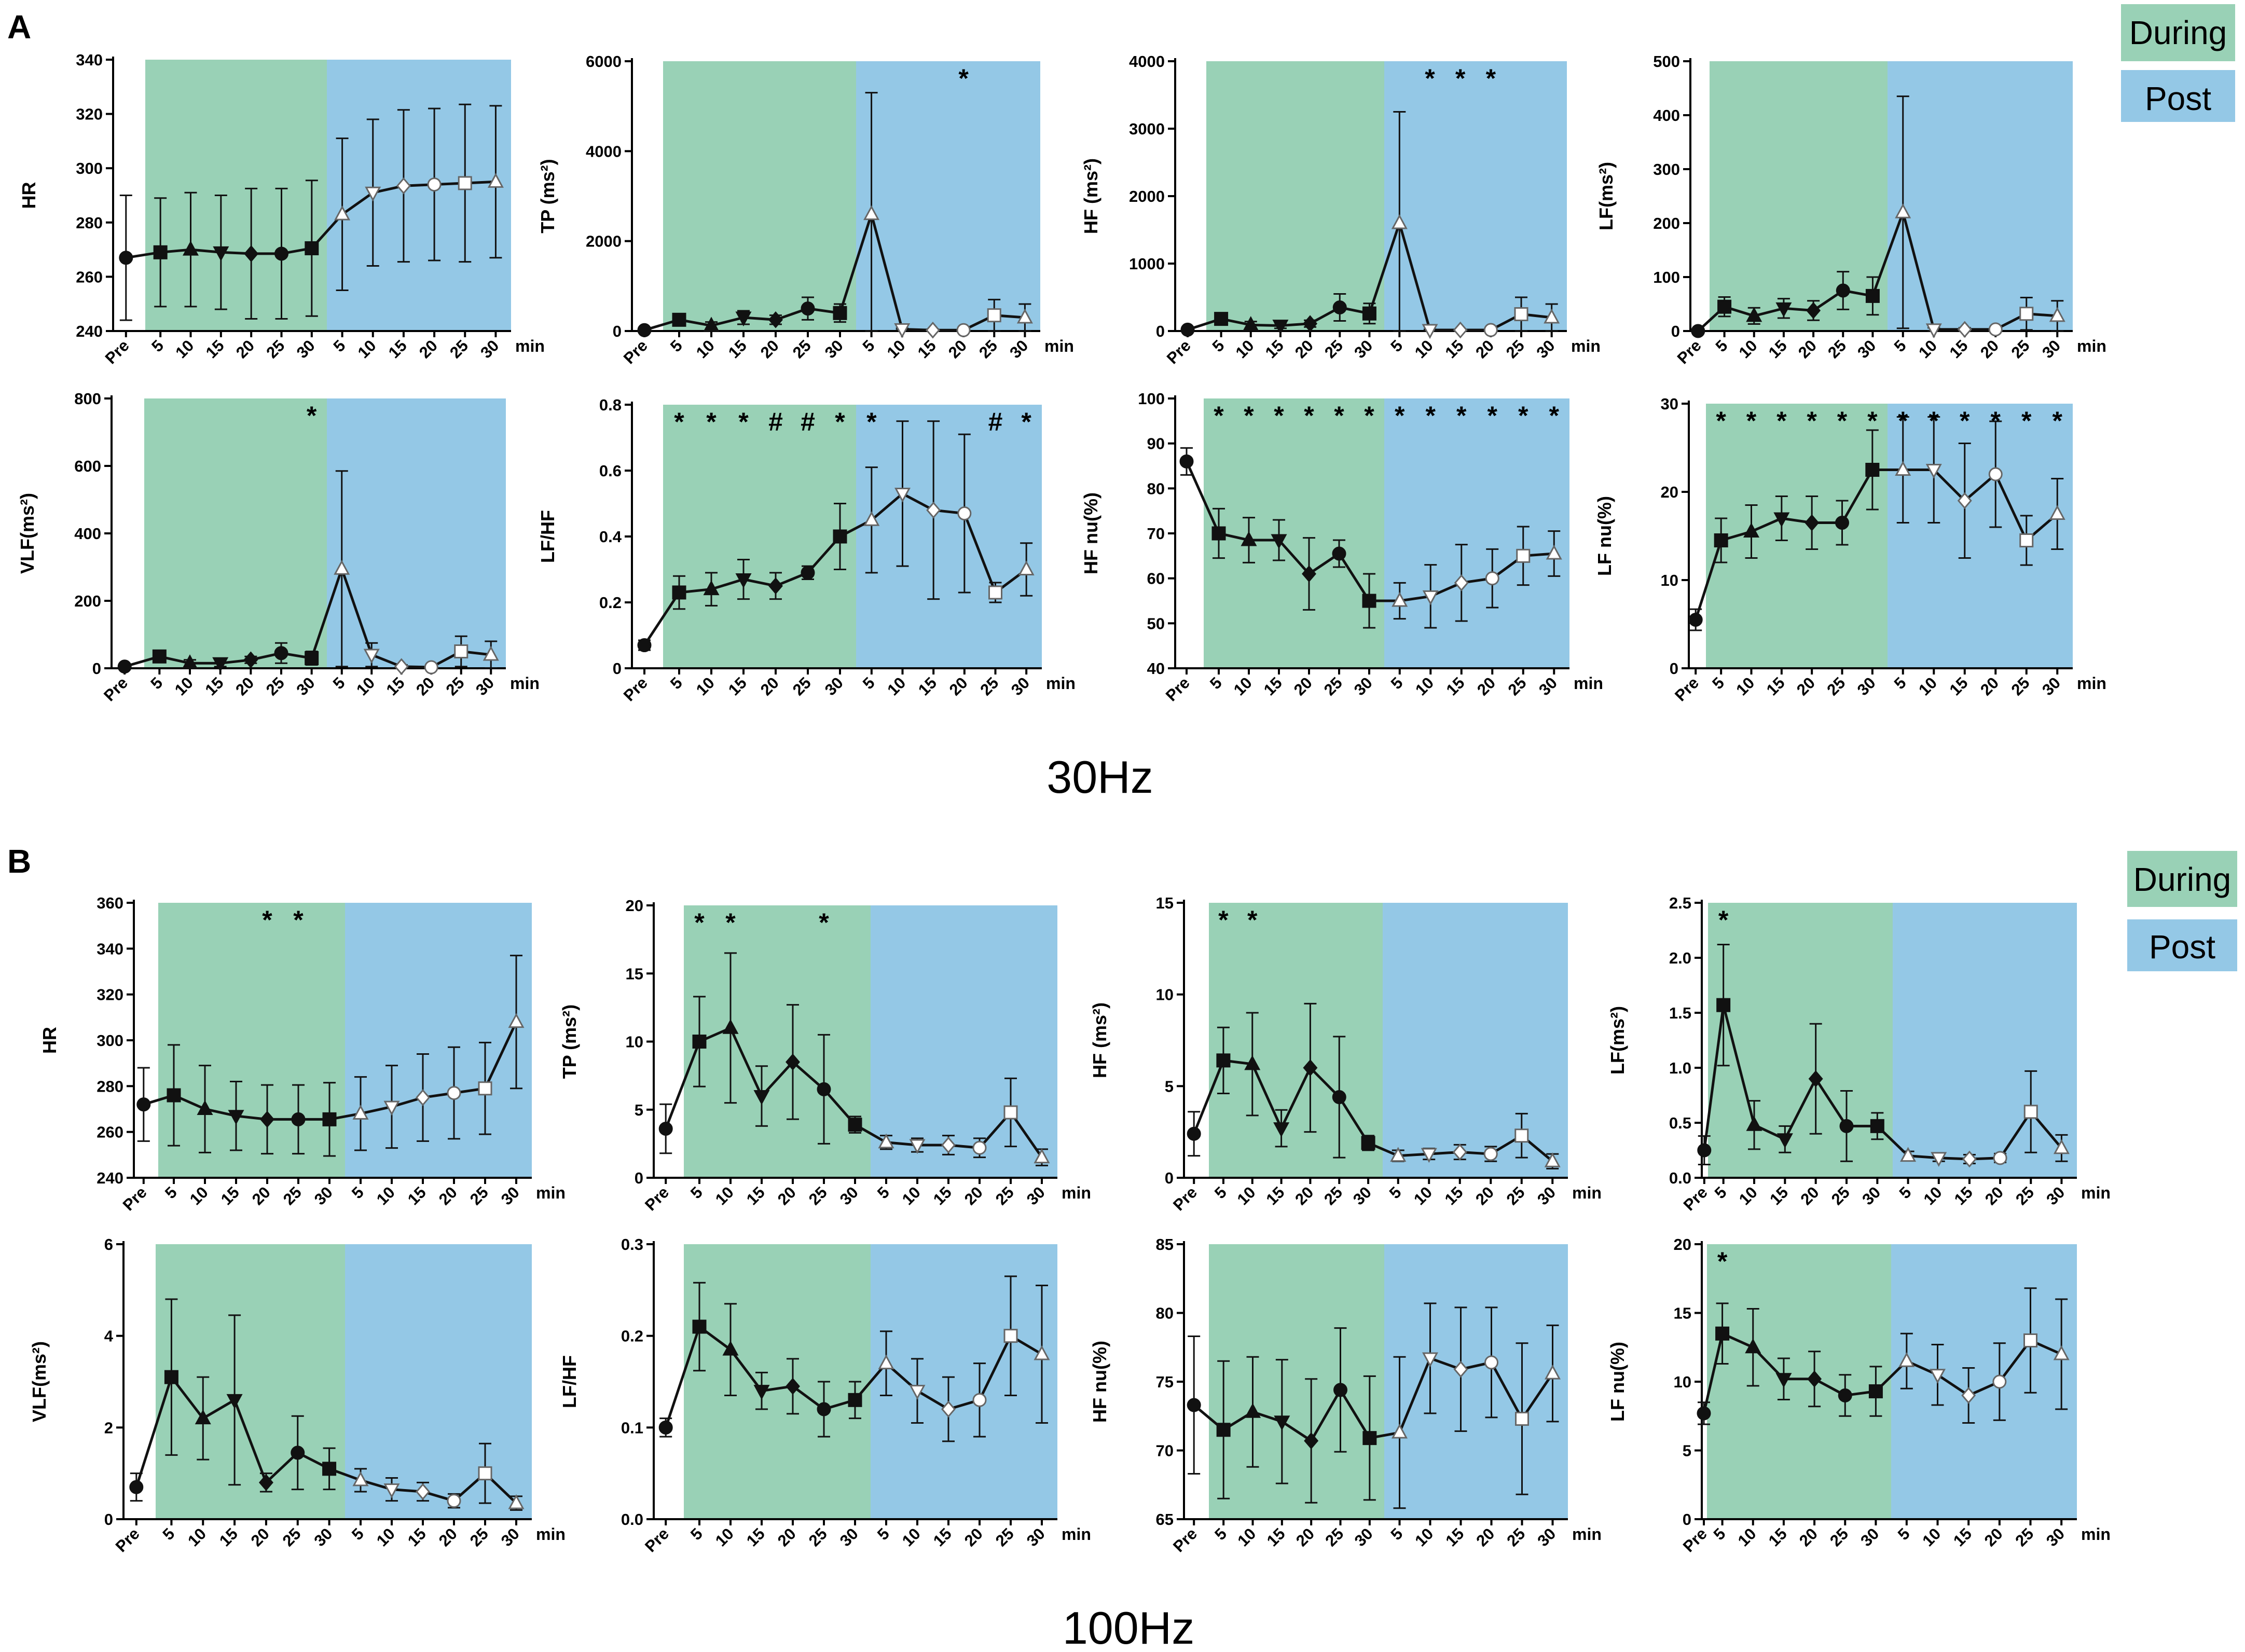  Describe the element at coordinates (604, 61) in the screenshot. I see `y-tick-label: 6000` at that location.